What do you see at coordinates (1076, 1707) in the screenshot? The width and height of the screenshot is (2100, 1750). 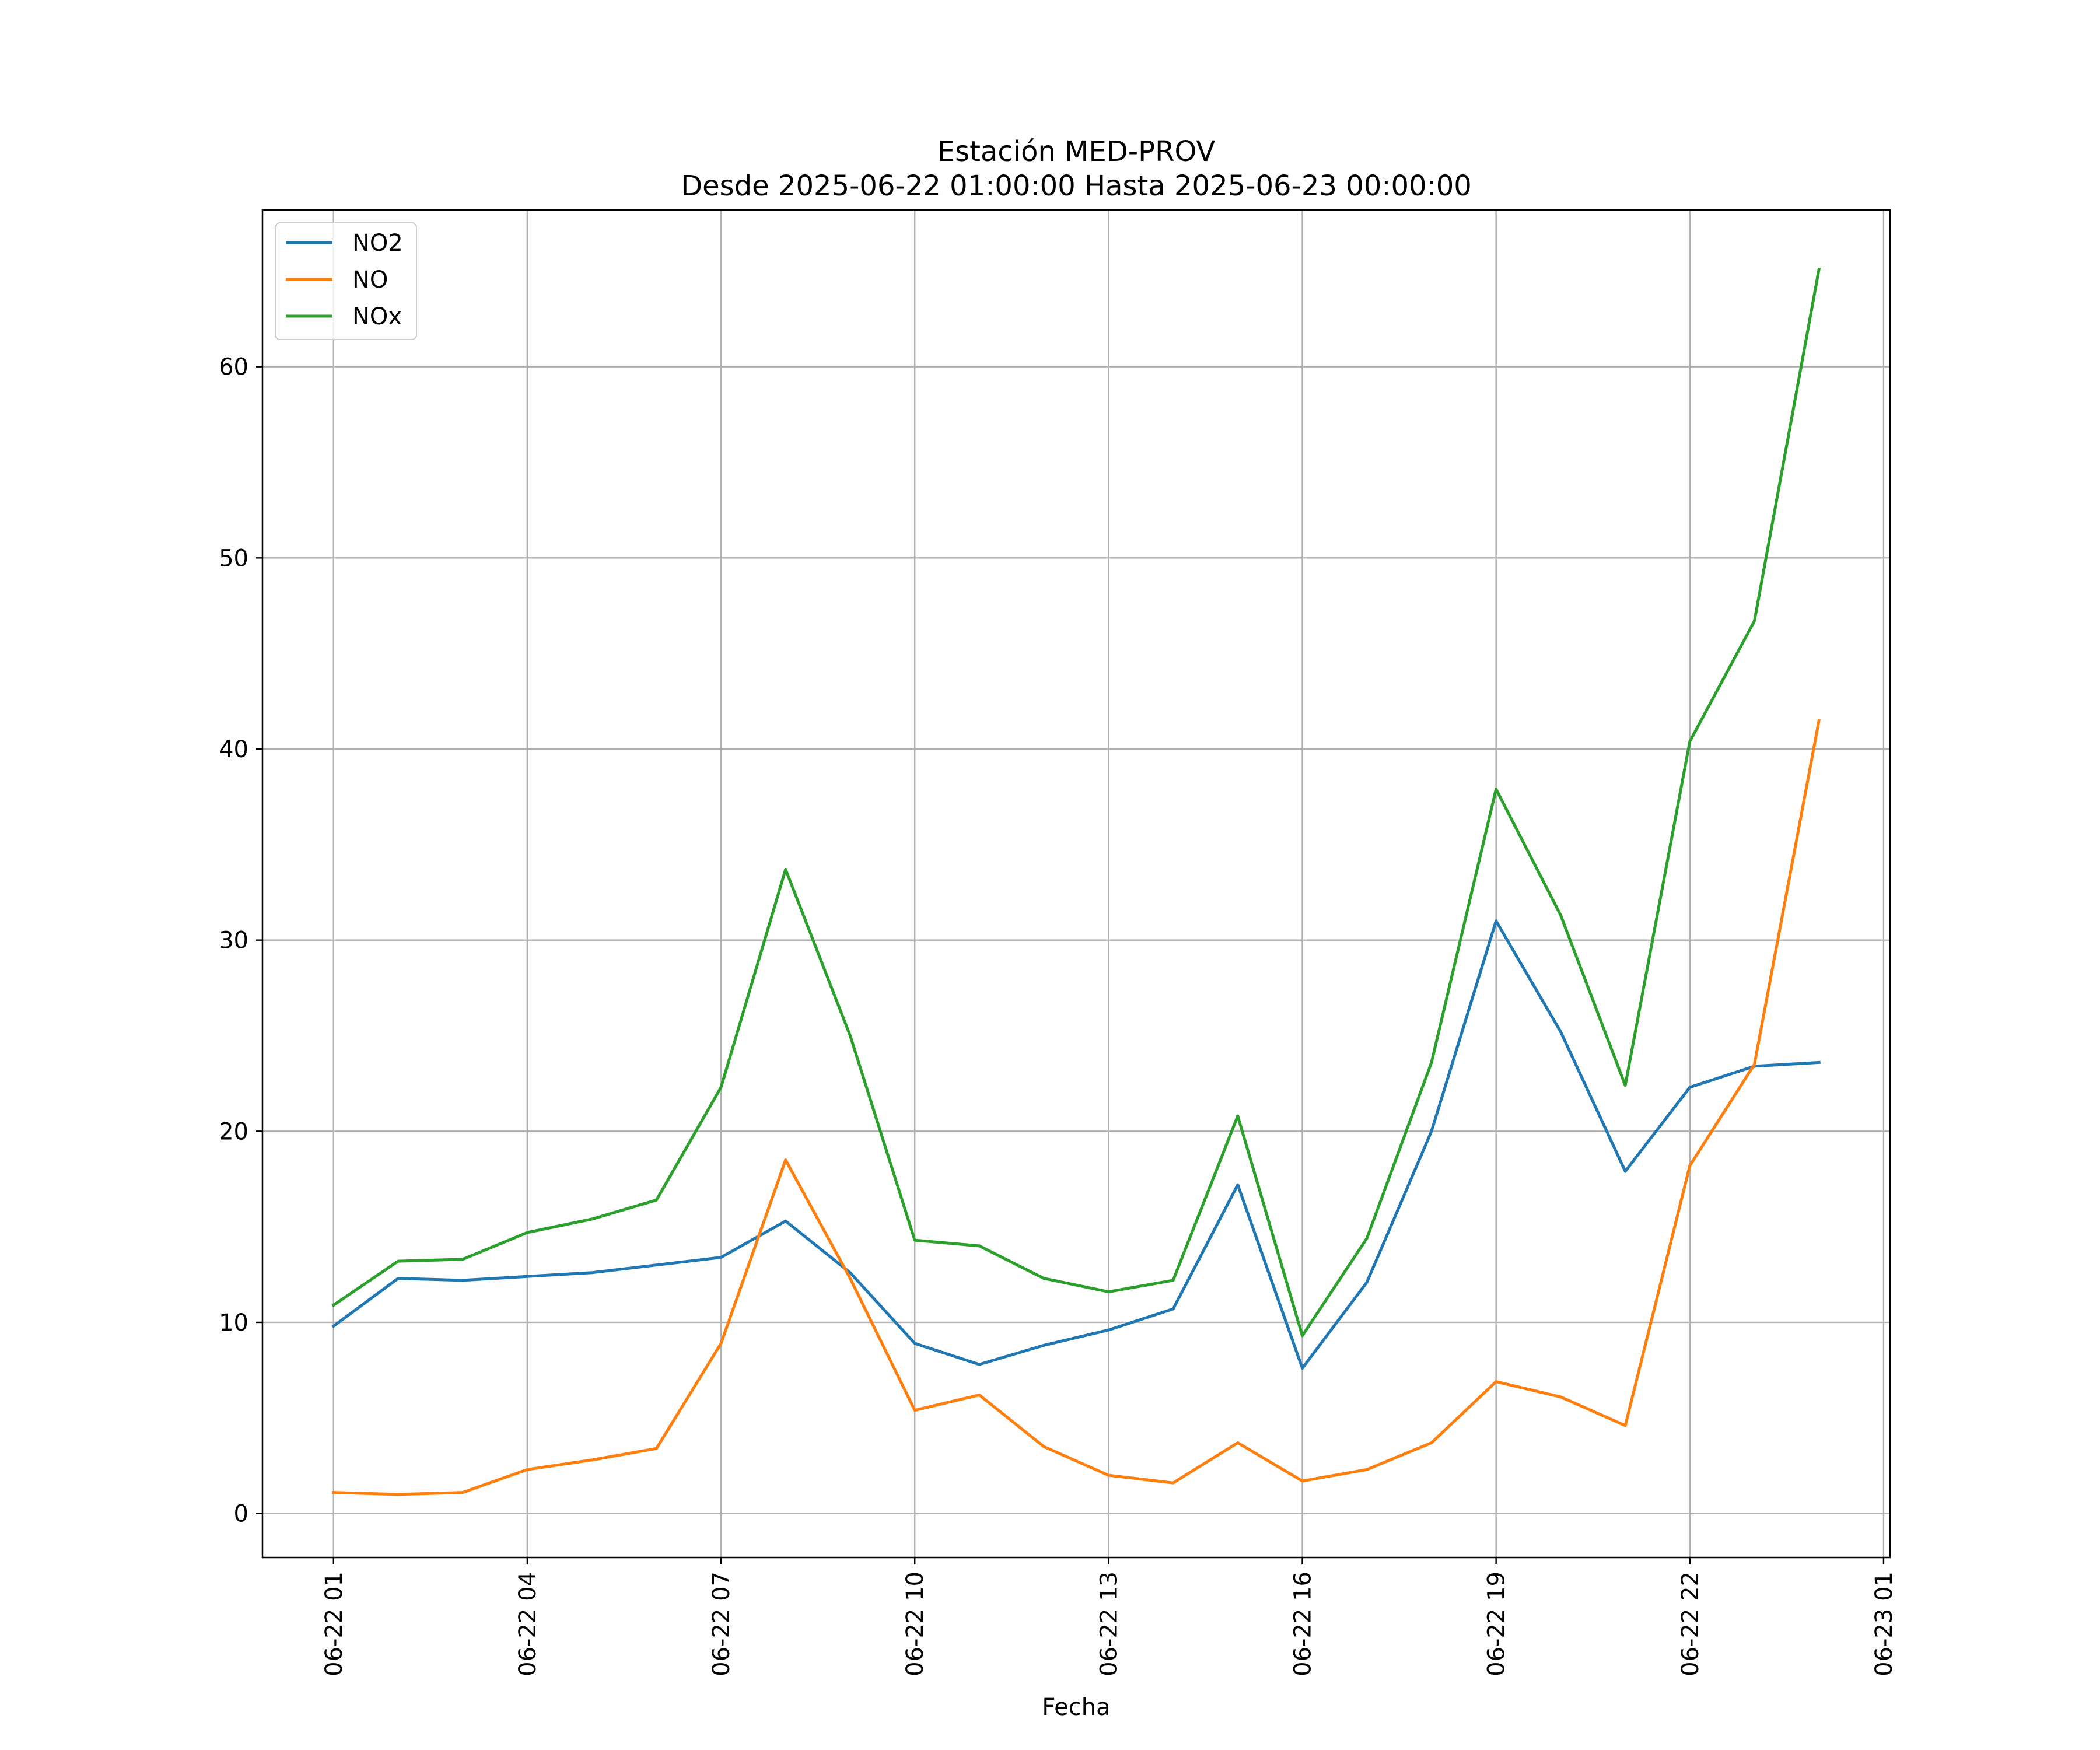 I see `x-axis-label: Fecha` at bounding box center [1076, 1707].